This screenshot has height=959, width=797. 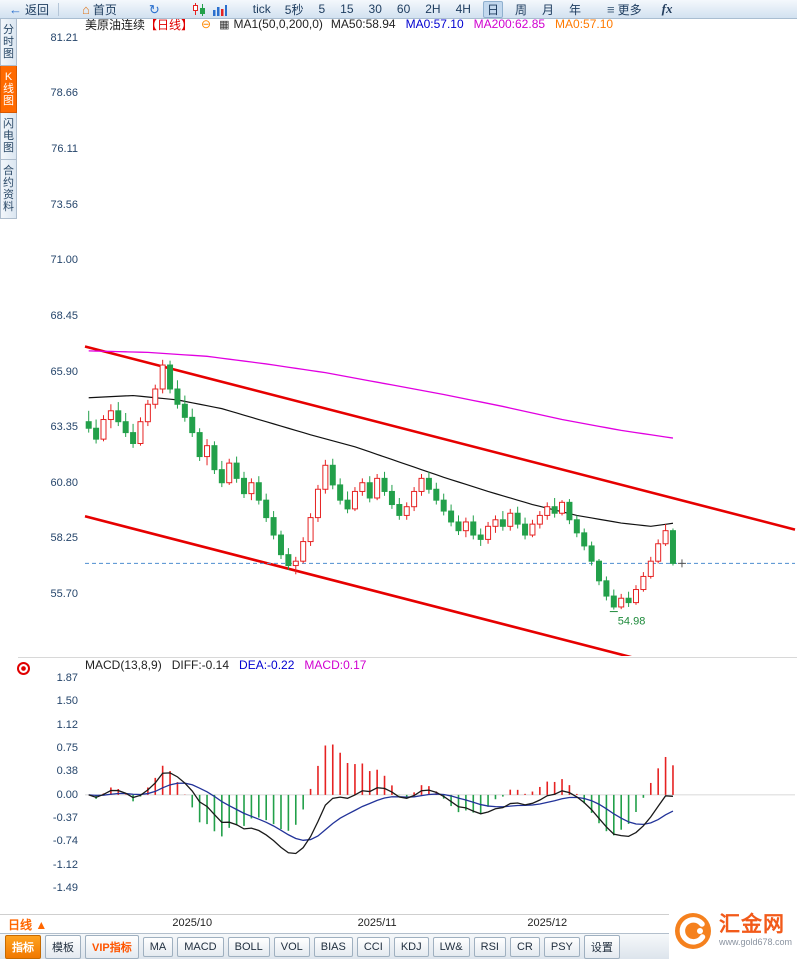 What do you see at coordinates (64, 37) in the screenshot?
I see `y-axis-label: 81.21` at bounding box center [64, 37].